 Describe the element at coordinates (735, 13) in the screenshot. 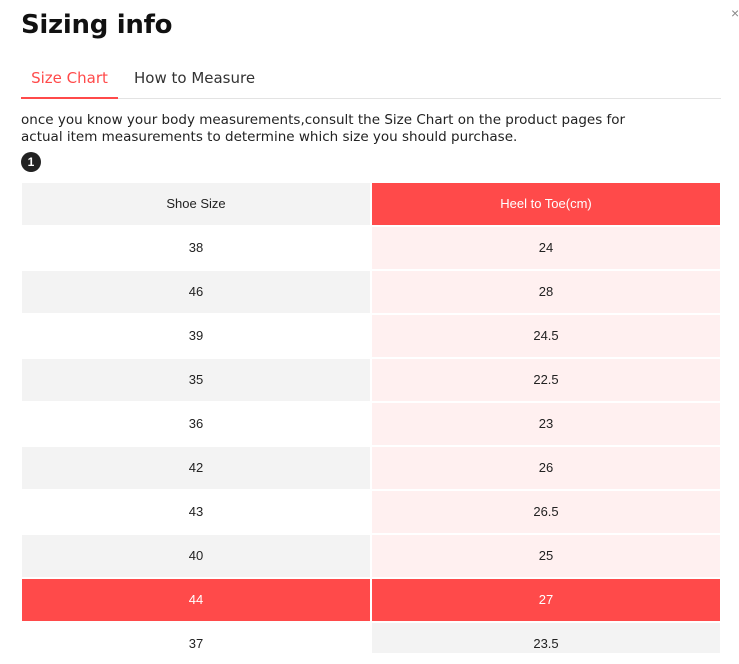

I see `close-icon: ×` at that location.